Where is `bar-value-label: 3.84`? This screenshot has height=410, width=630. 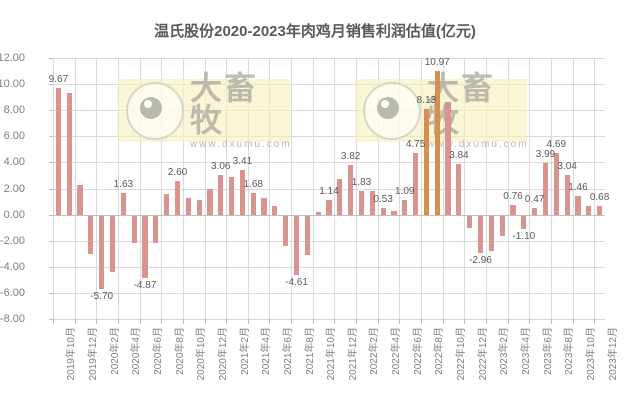
bar-value-label: 3.84 is located at coordinates (459, 156).